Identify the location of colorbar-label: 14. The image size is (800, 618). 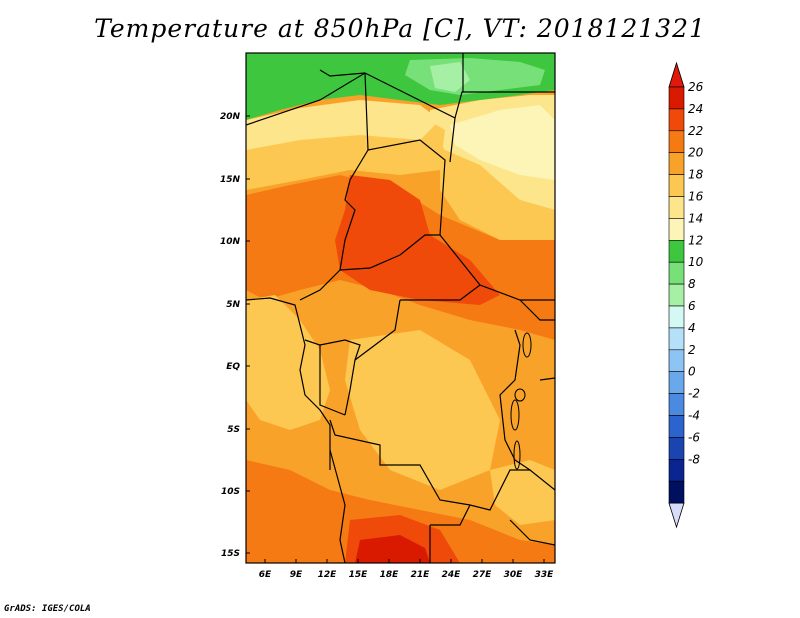
(695, 218).